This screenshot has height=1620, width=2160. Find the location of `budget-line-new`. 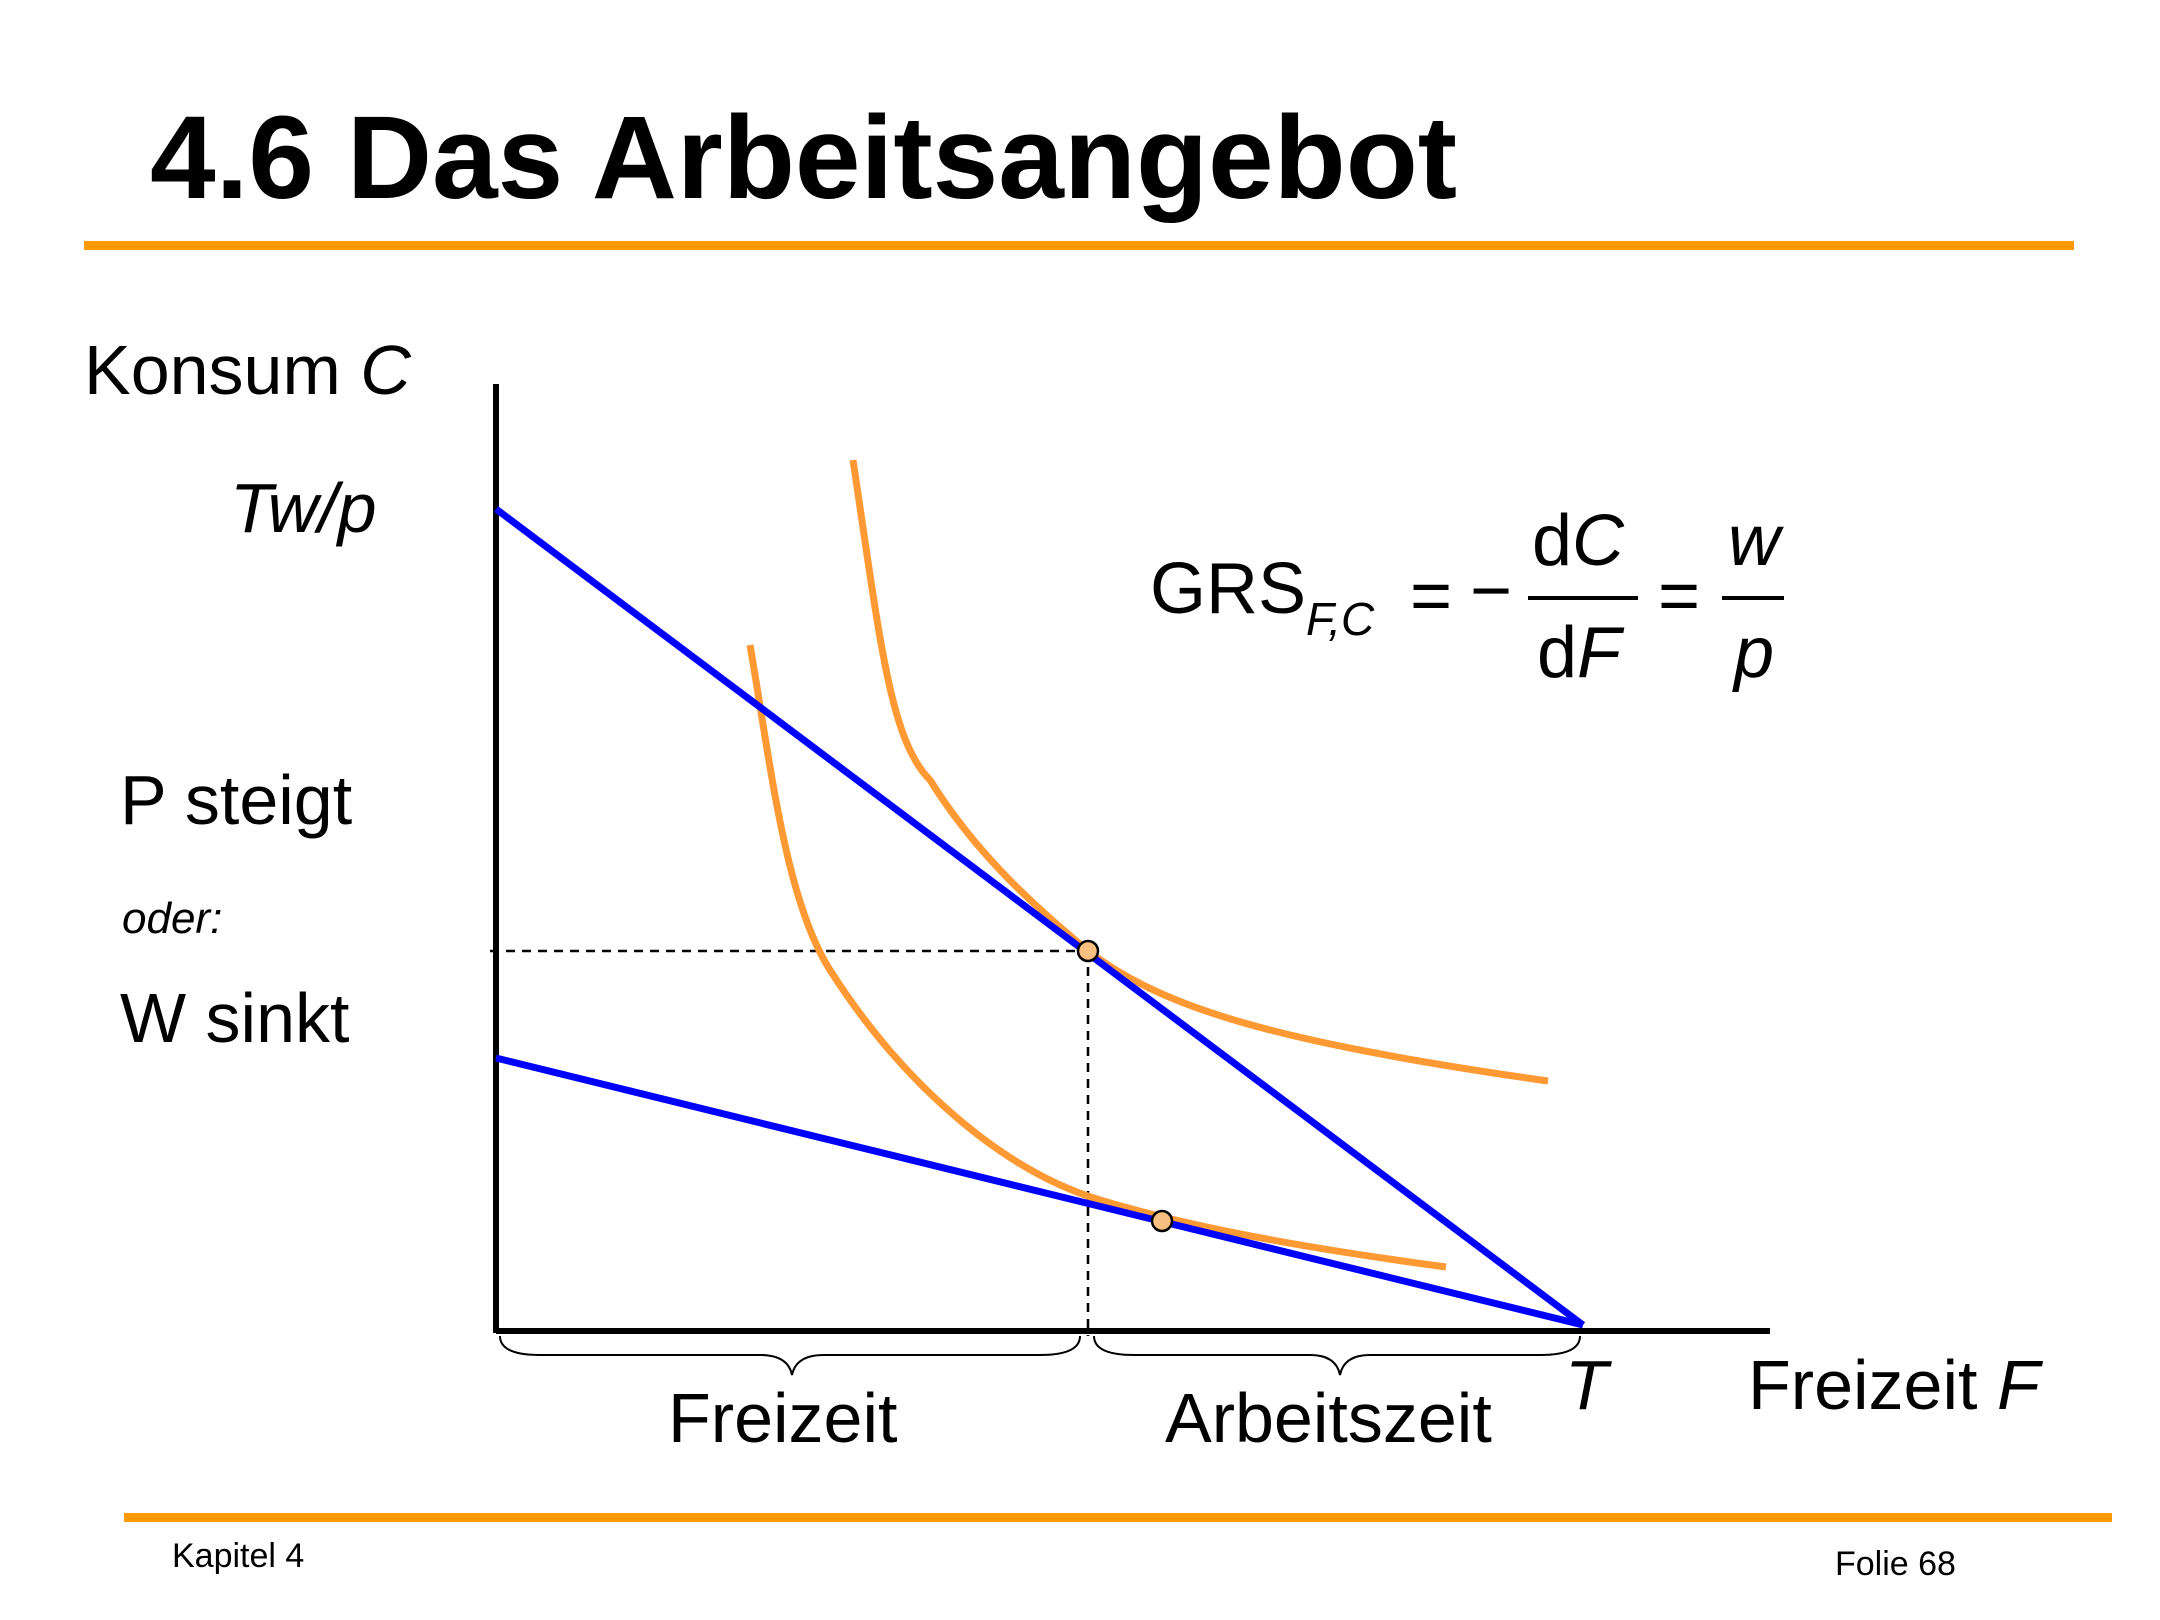

budget-line-new is located at coordinates (1039, 1191).